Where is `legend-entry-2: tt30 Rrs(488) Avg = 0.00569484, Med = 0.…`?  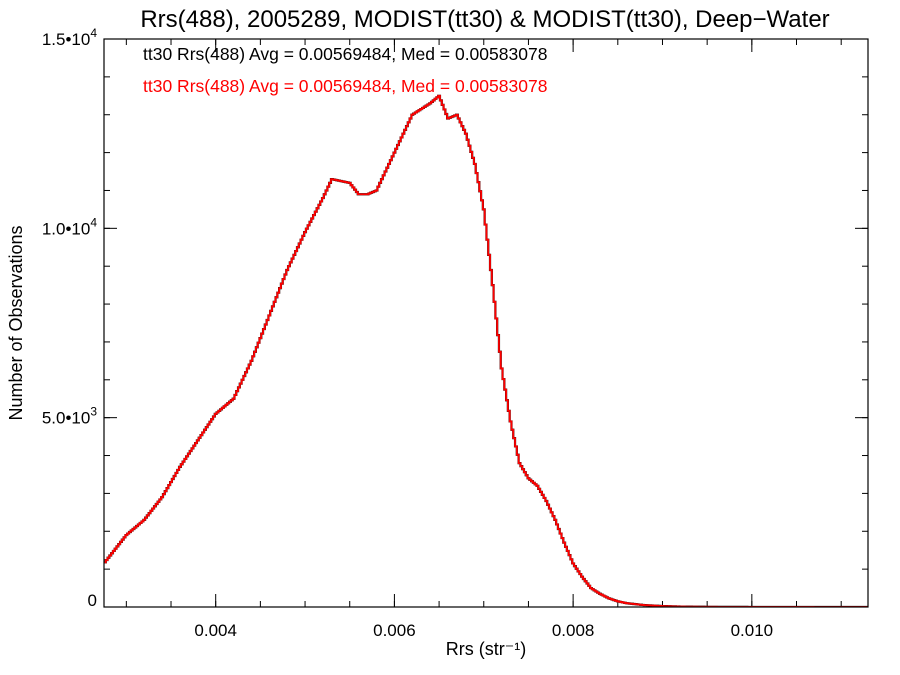
legend-entry-2: tt30 Rrs(488) Avg = 0.00569484, Med = 0.… is located at coordinates (345, 86).